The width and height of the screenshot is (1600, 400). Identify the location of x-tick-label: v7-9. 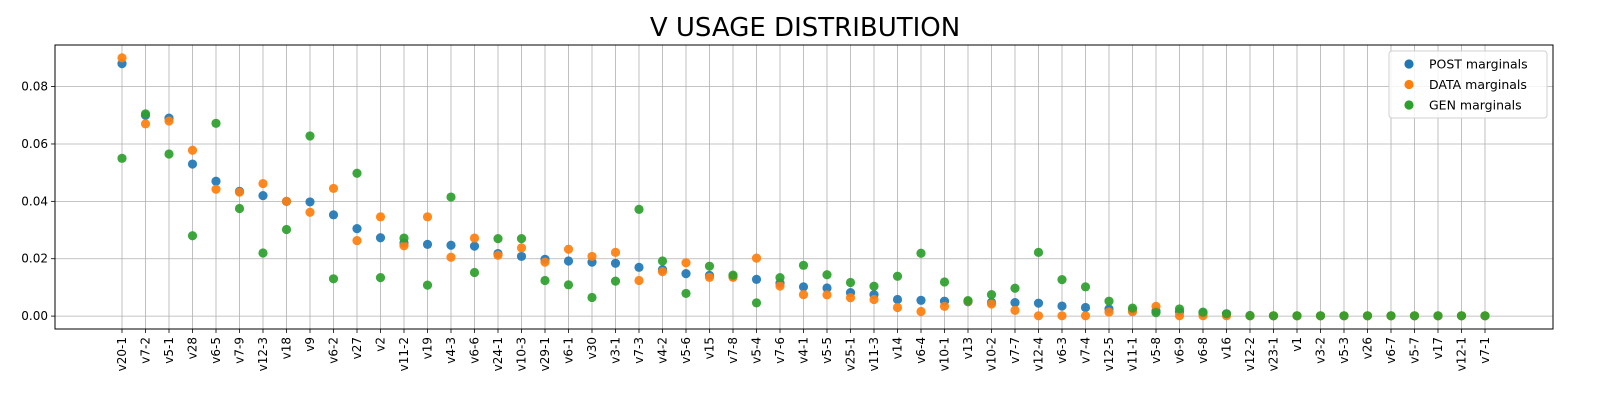
(240, 350).